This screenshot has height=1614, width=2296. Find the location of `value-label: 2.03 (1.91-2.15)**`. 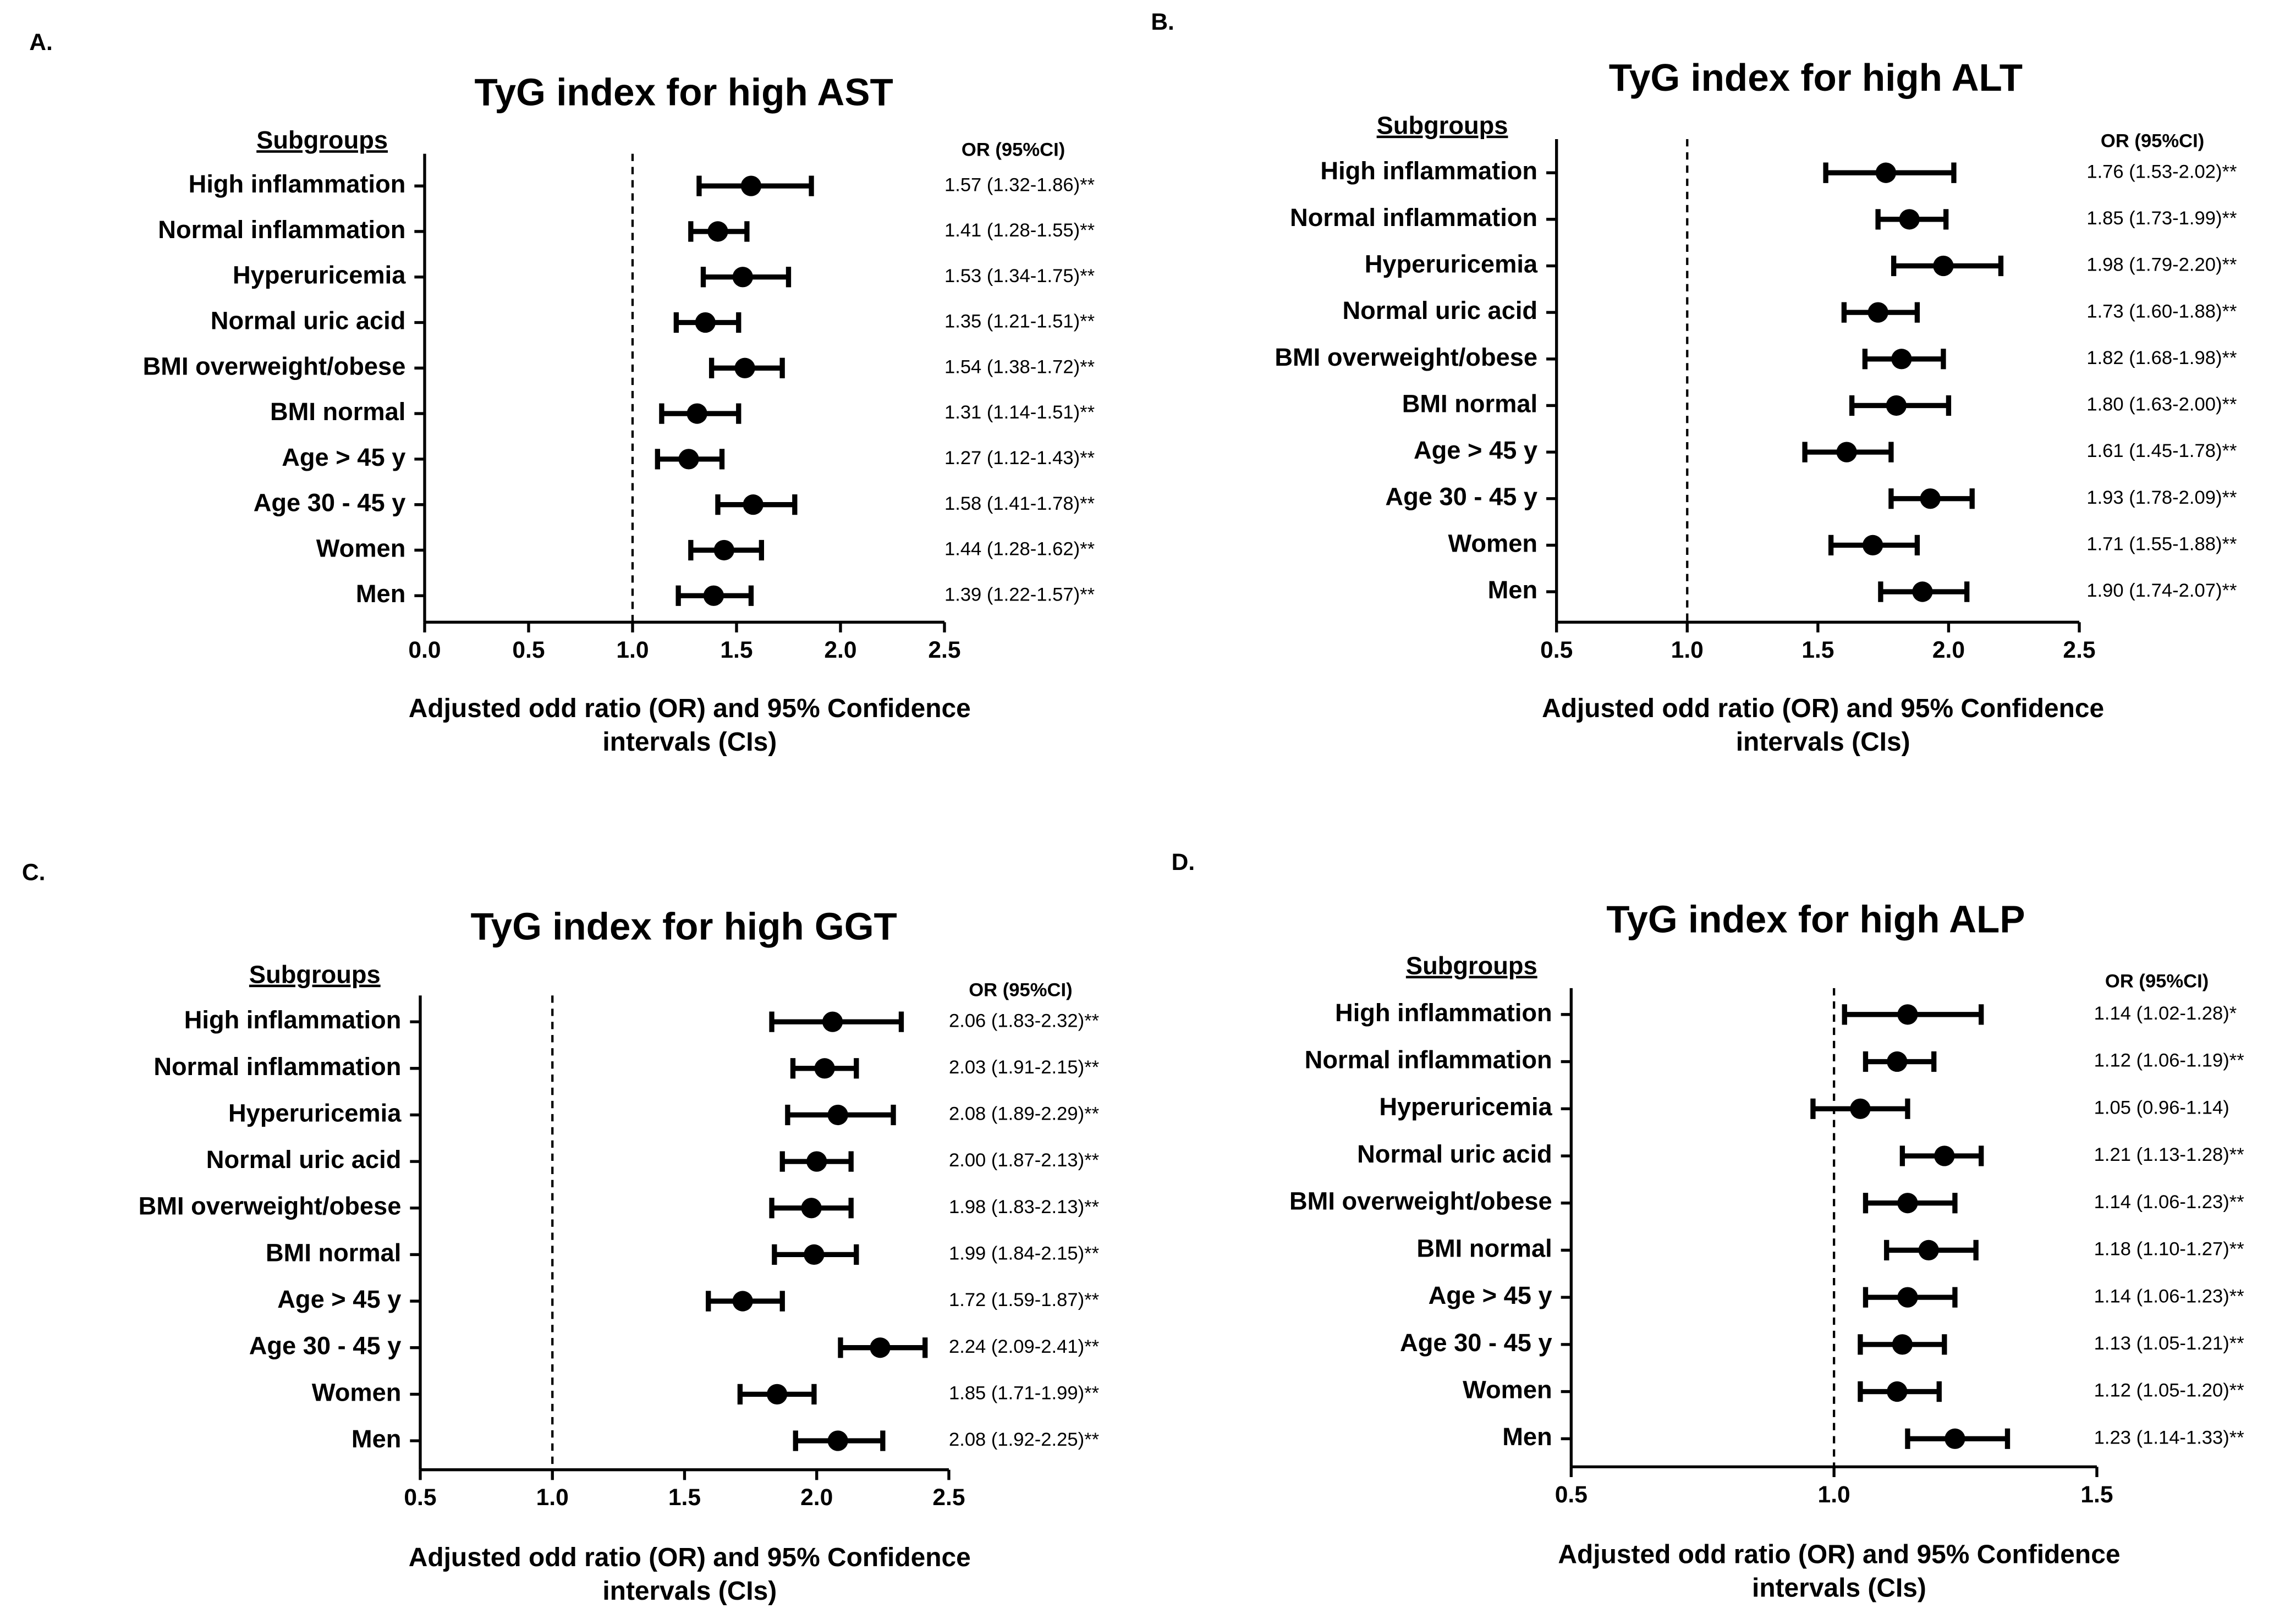

value-label: 2.03 (1.91-2.15)** is located at coordinates (1024, 1068).